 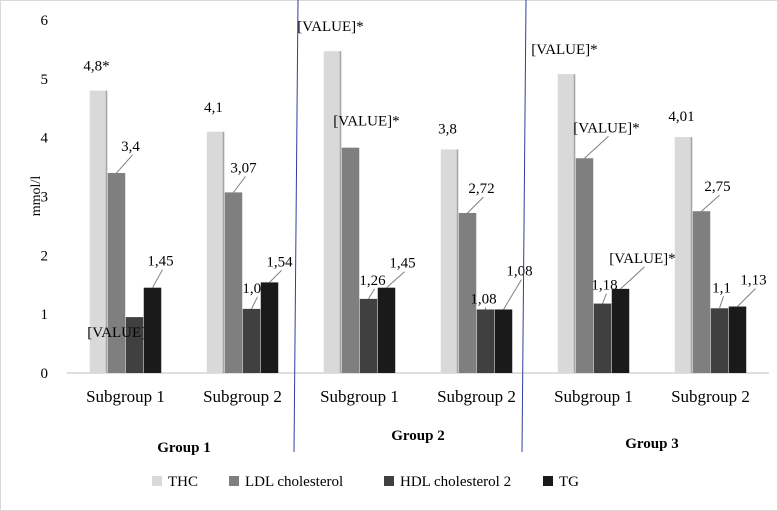 I want to click on data-label: 1,18, so click(x=604, y=286).